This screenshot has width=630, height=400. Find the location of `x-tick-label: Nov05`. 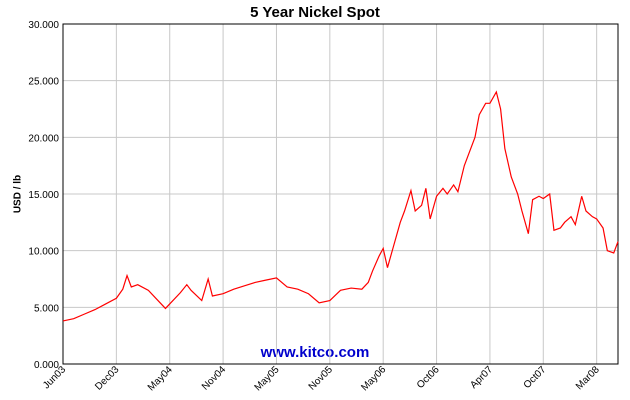

x-tick-label: Nov05 is located at coordinates (321, 378).